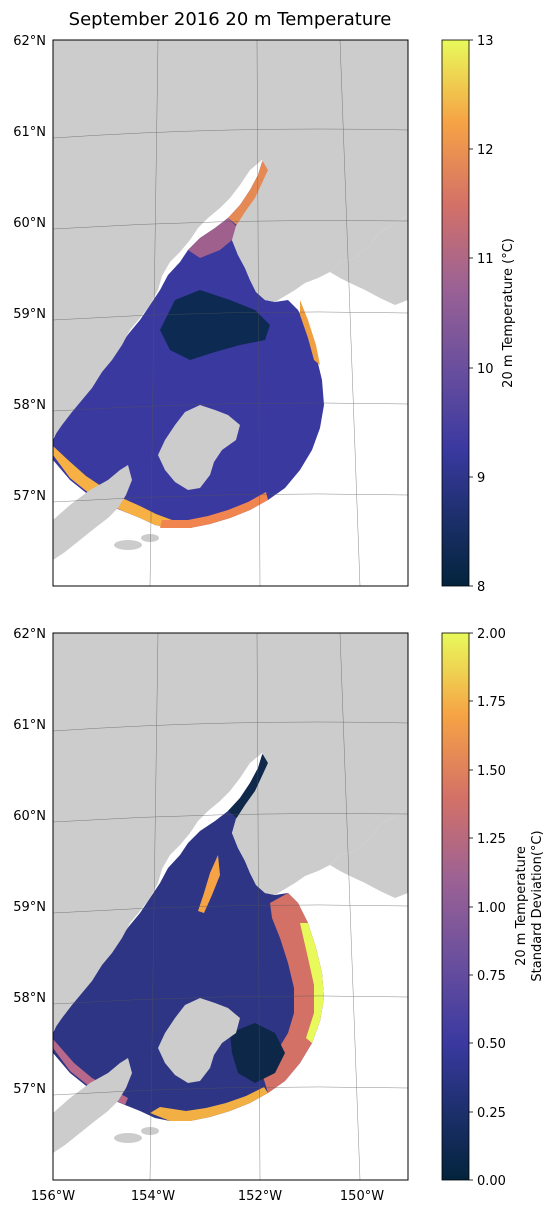 Image resolution: width=554 pixels, height=1211 pixels. Describe the element at coordinates (29, 862) in the screenshot. I see `lat-axis-bottom: 62°N 61°N 60°N 59°N 58°N 57°N` at that location.